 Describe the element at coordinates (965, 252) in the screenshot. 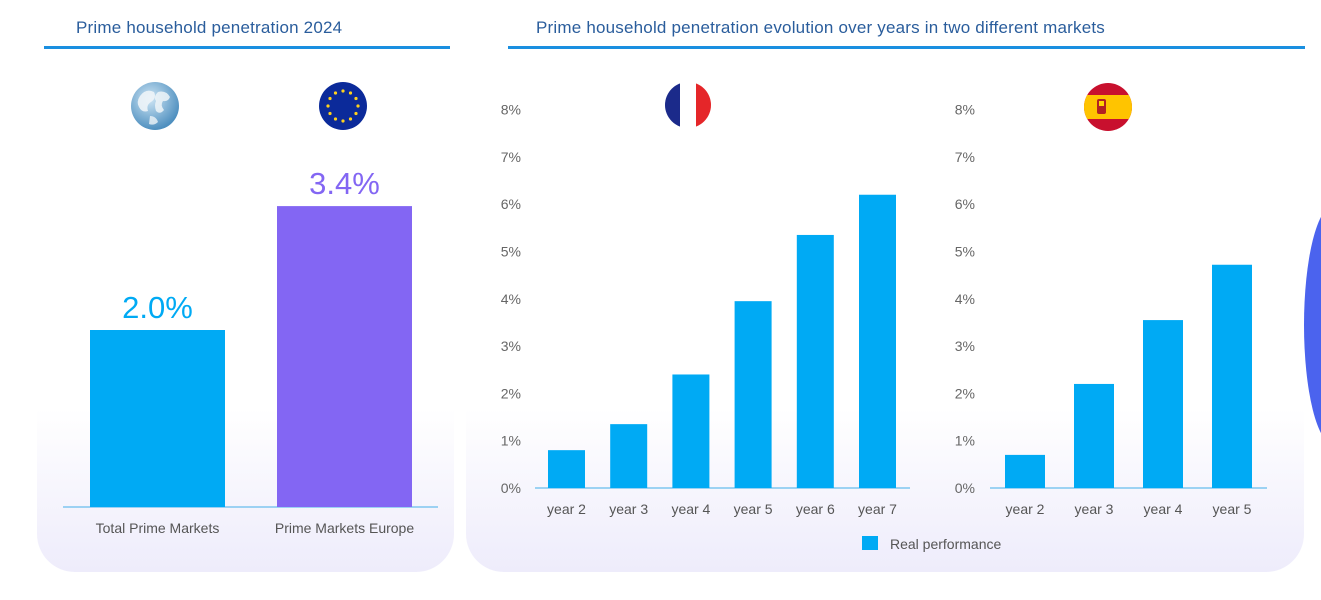

I see `chart2-ytick-5: 5%` at that location.